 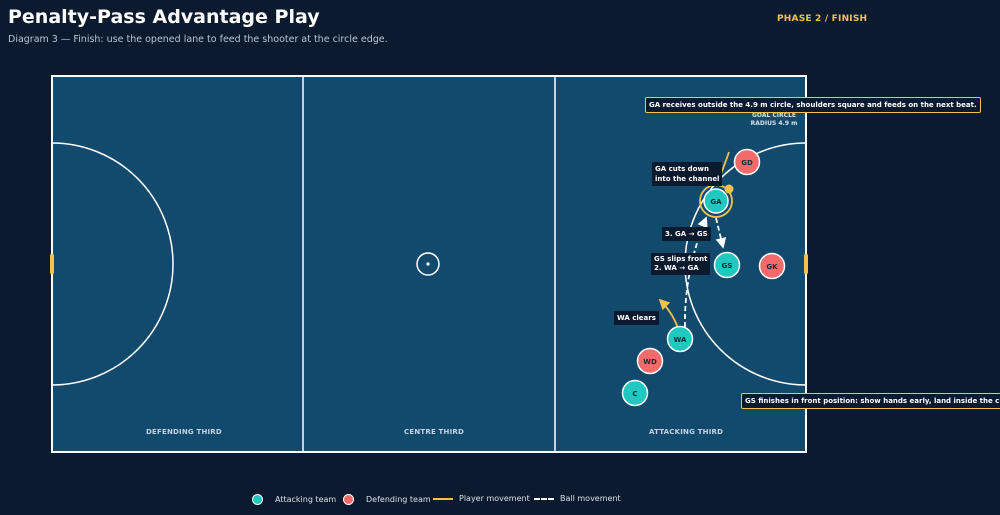 What do you see at coordinates (681, 259) in the screenshot?
I see `callout-gs-slips-line: GS slips front` at bounding box center [681, 259].